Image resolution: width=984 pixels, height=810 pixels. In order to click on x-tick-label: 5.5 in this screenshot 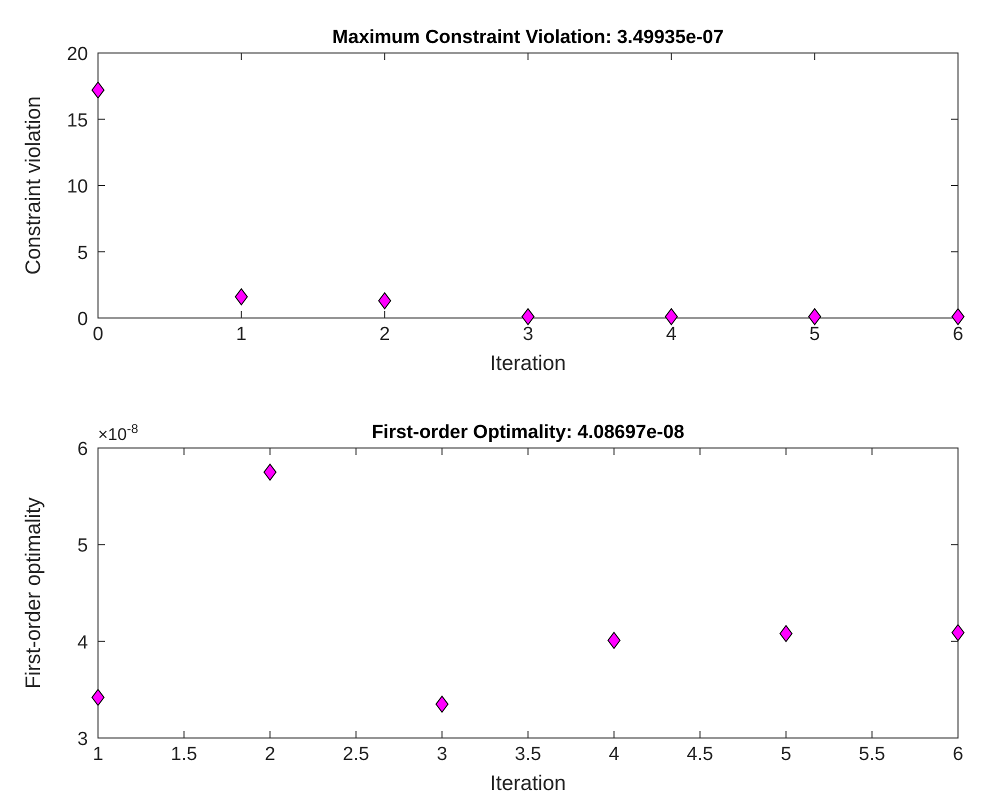, I will do `click(872, 754)`.